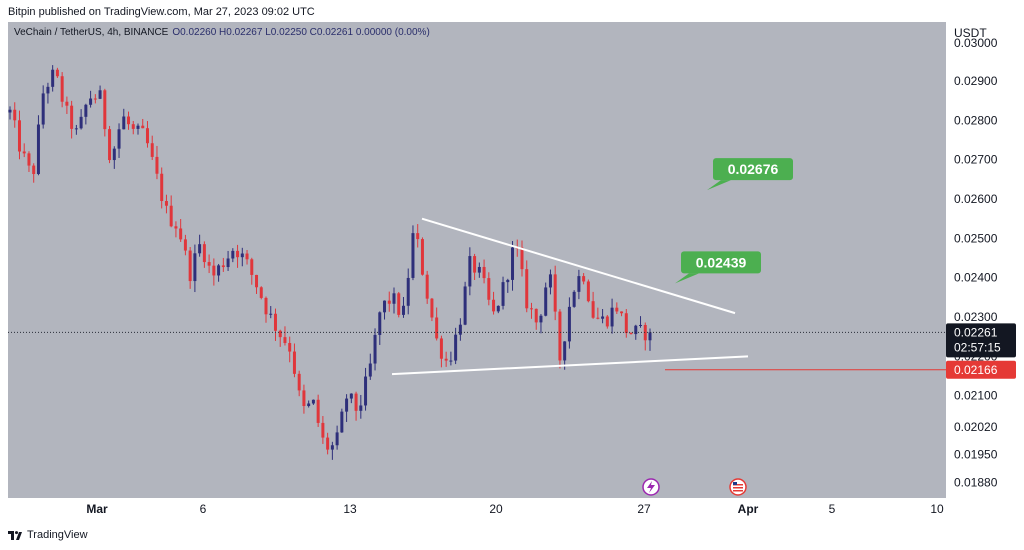  I want to click on tradingview-logo-icon, so click(15, 535).